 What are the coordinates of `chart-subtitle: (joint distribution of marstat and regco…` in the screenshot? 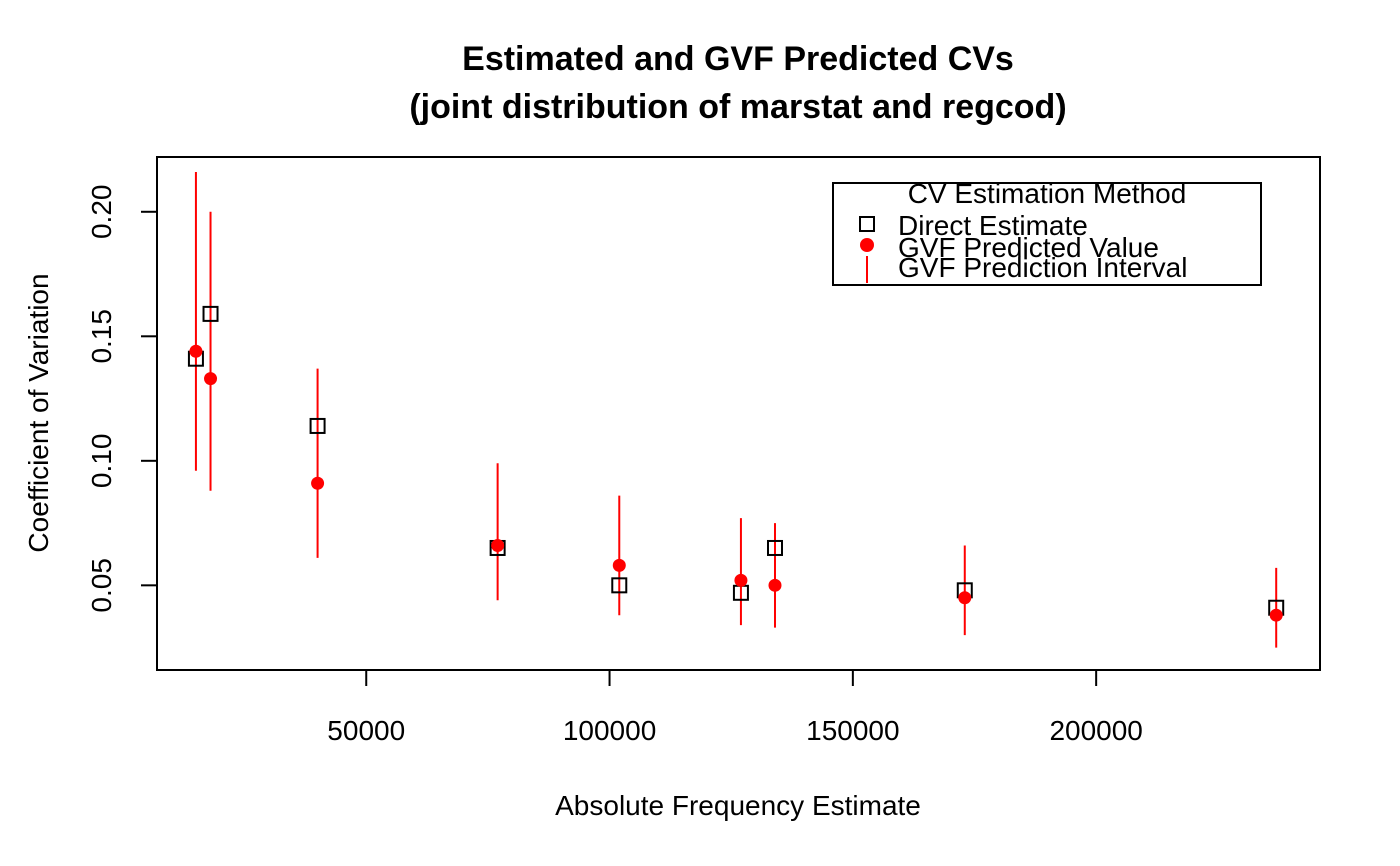 It's located at (737, 107).